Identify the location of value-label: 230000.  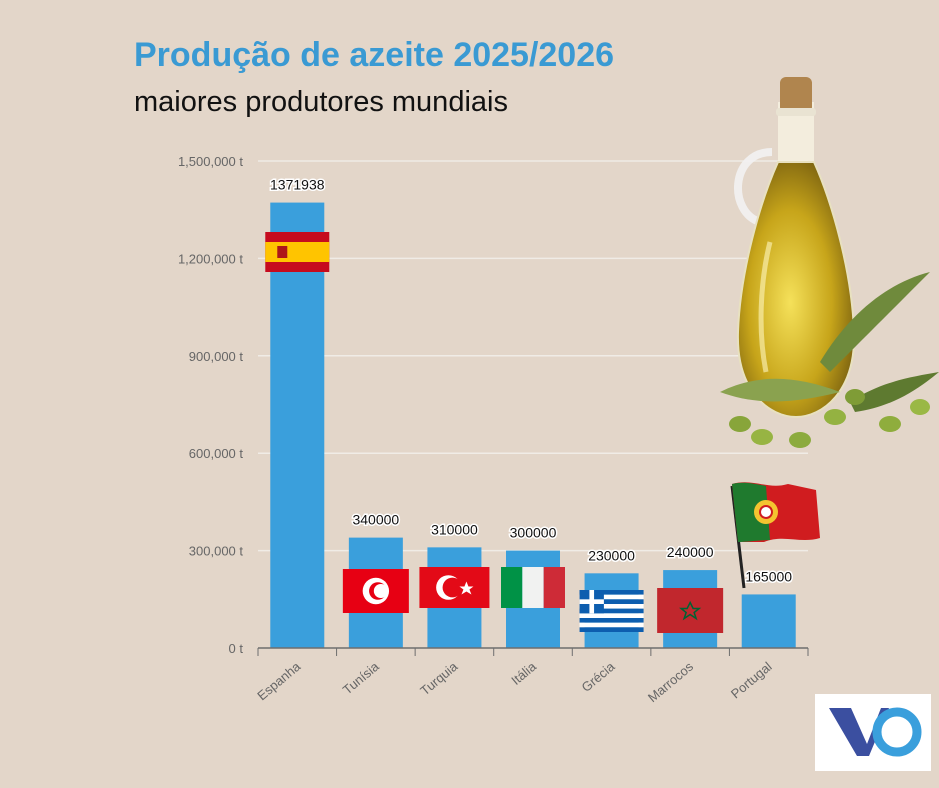
(611, 555).